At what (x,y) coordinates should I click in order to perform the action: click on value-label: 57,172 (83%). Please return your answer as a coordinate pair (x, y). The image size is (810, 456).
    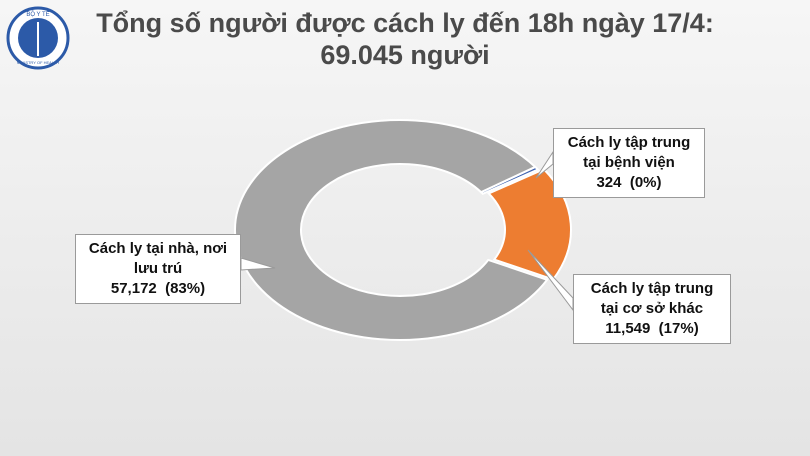
    Looking at the image, I should click on (158, 288).